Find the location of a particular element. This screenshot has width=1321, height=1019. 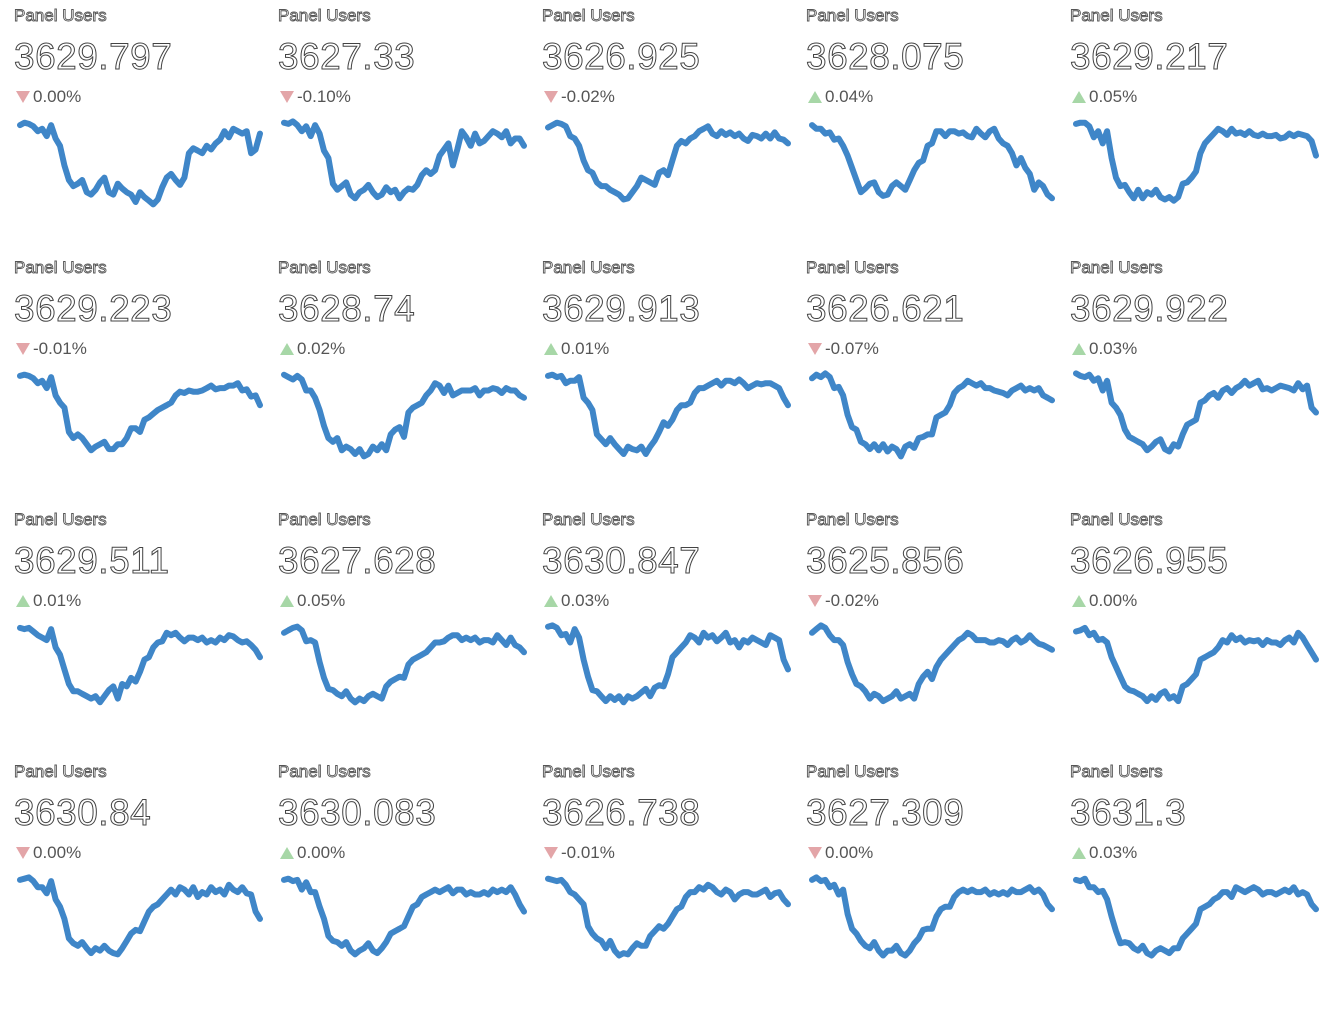

delta-indicator: 0.01% is located at coordinates (576, 349).